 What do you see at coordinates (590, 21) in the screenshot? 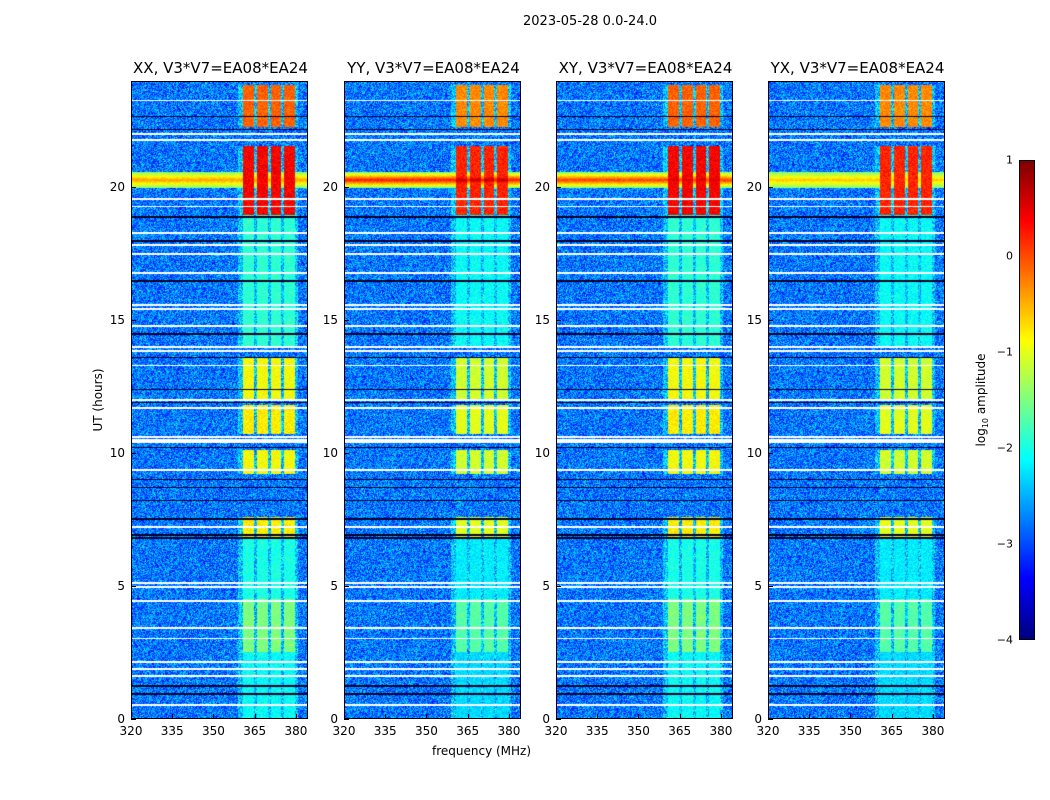
I see `figure-title: 2023-05-28 0.0-24.0` at bounding box center [590, 21].